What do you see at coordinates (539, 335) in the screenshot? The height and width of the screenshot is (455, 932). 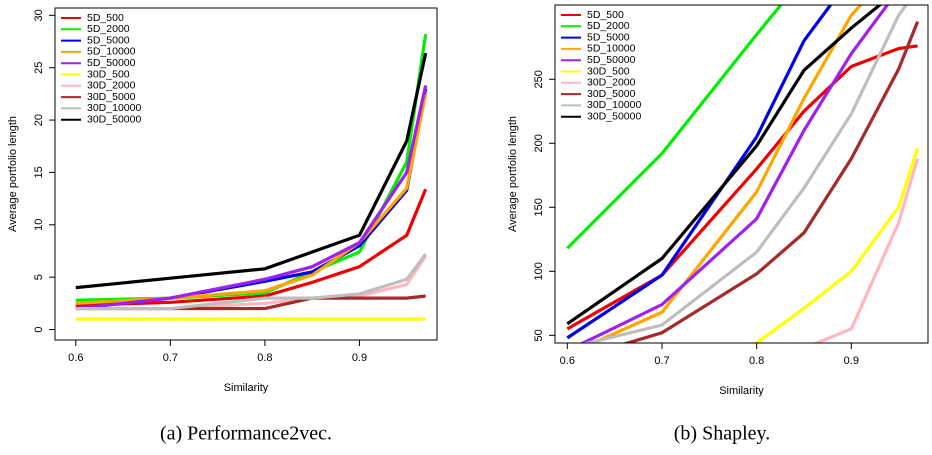 I see `y-tick-label: 50` at bounding box center [539, 335].